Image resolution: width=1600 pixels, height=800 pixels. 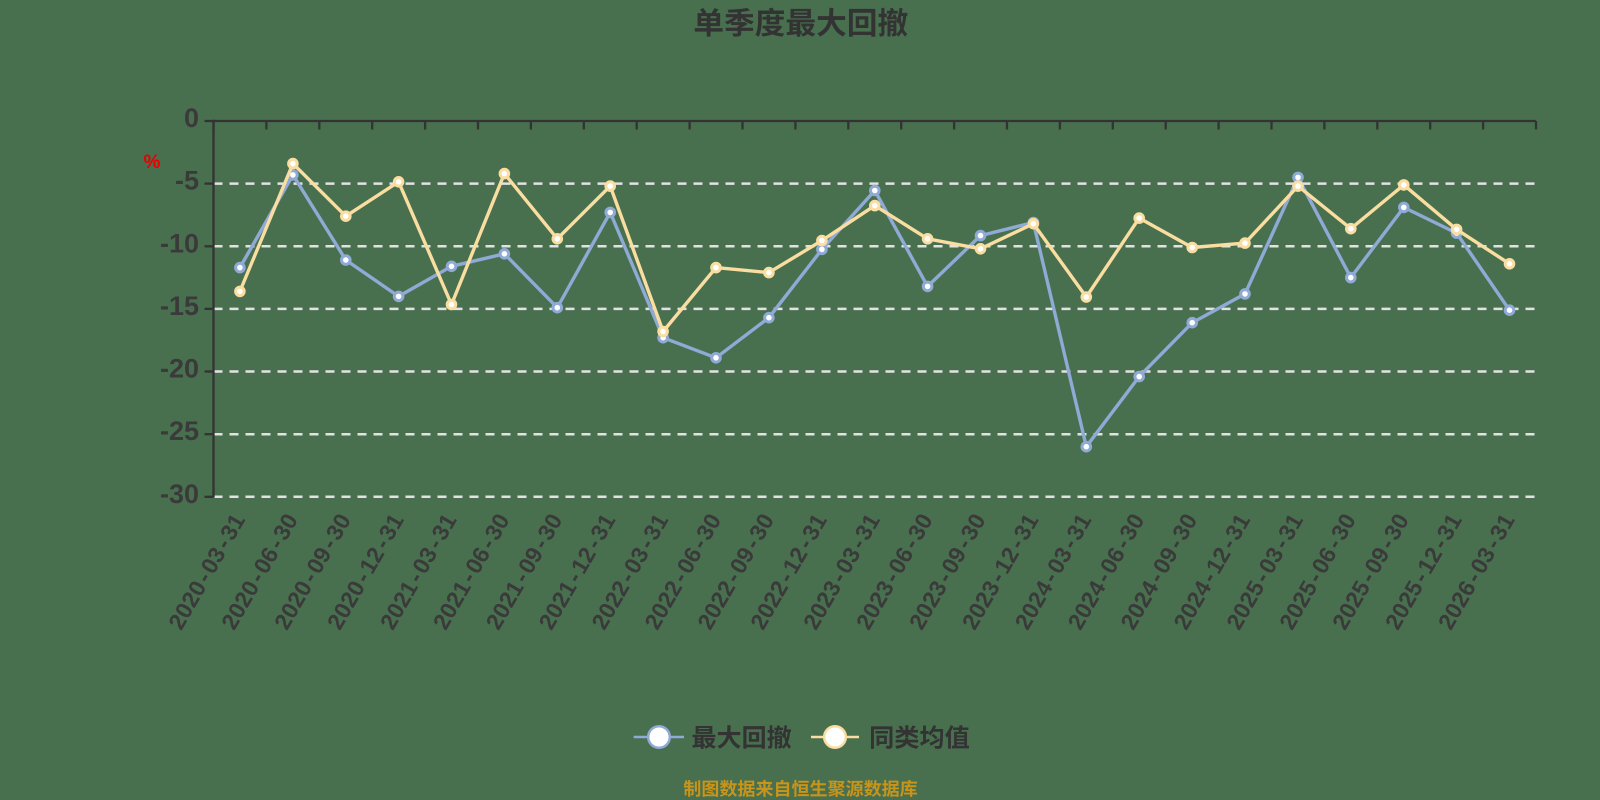 I want to click on svg-text: -15, so click(x=179, y=306).